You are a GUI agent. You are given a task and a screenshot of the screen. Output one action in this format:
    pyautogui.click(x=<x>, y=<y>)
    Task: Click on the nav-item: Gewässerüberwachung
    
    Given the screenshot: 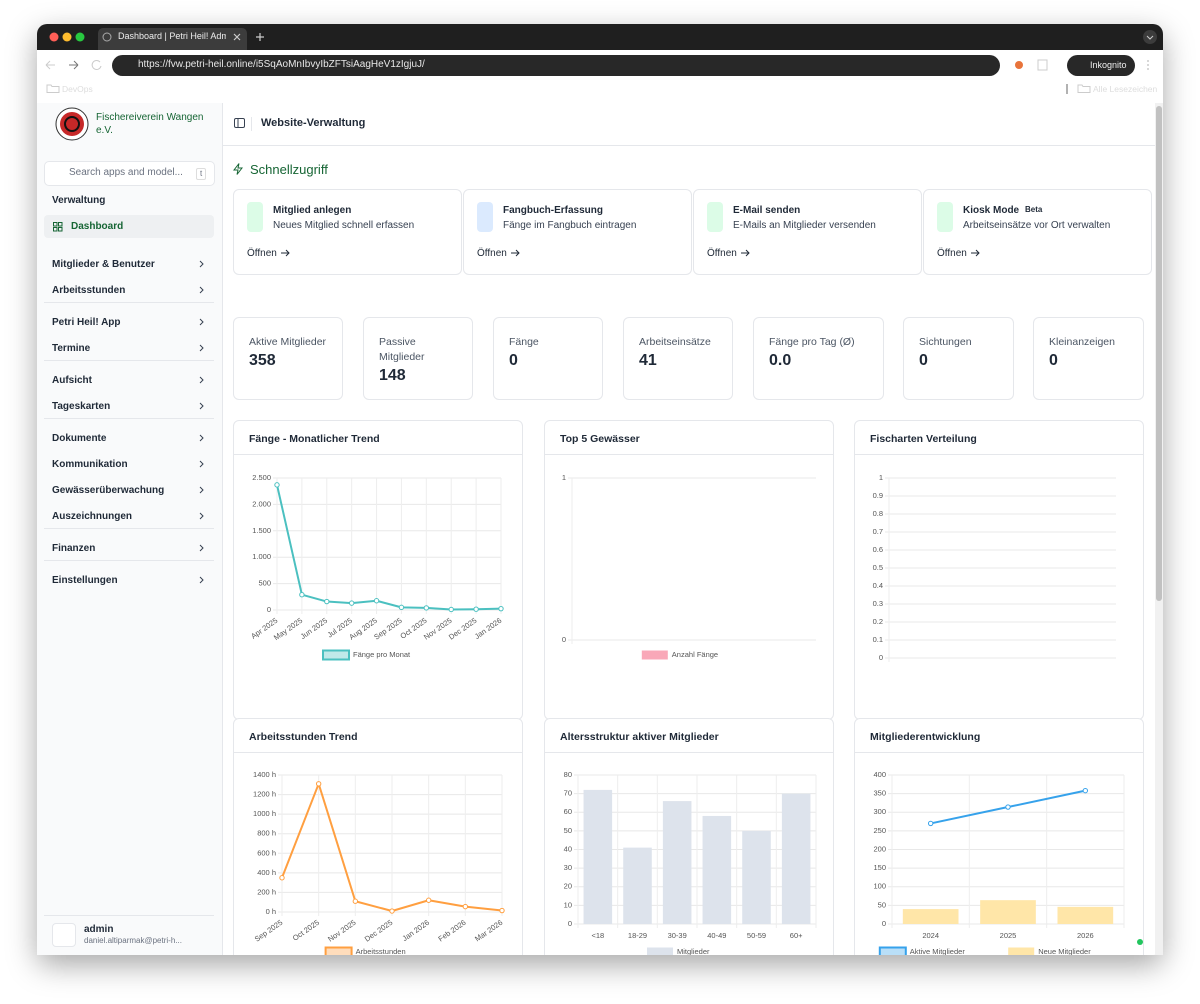 What is the action you would take?
    pyautogui.click(x=129, y=490)
    